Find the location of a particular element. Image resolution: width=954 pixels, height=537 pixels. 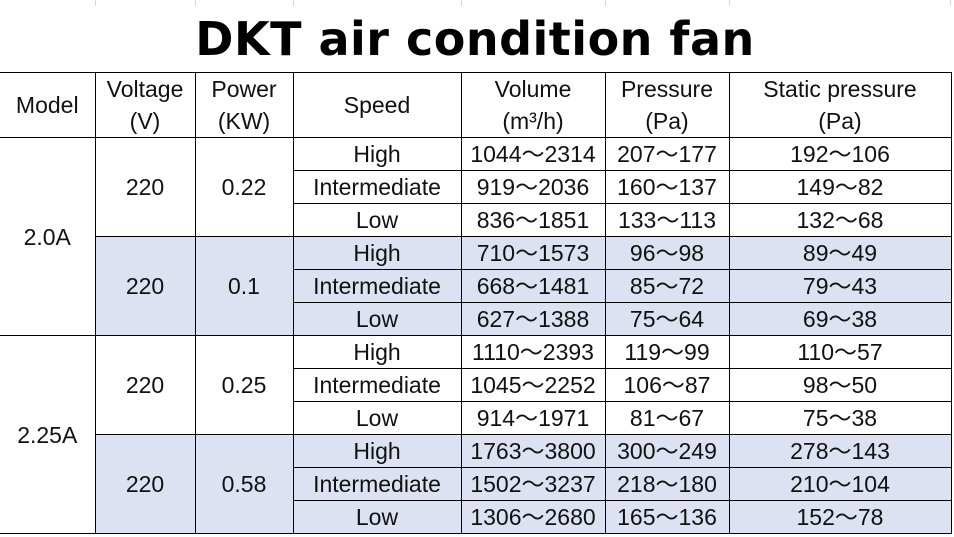

volume-cell: 1045～2252 is located at coordinates (533, 385).